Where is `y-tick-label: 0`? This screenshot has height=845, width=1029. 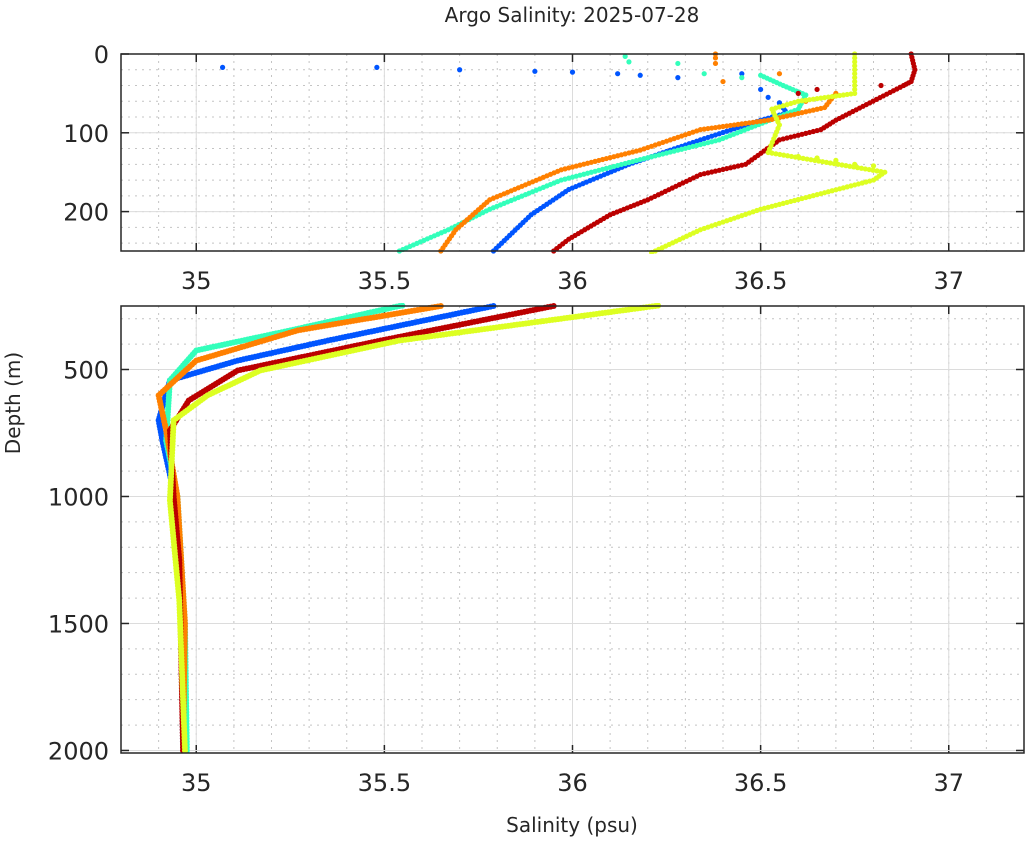
y-tick-label: 0 is located at coordinates (101, 55).